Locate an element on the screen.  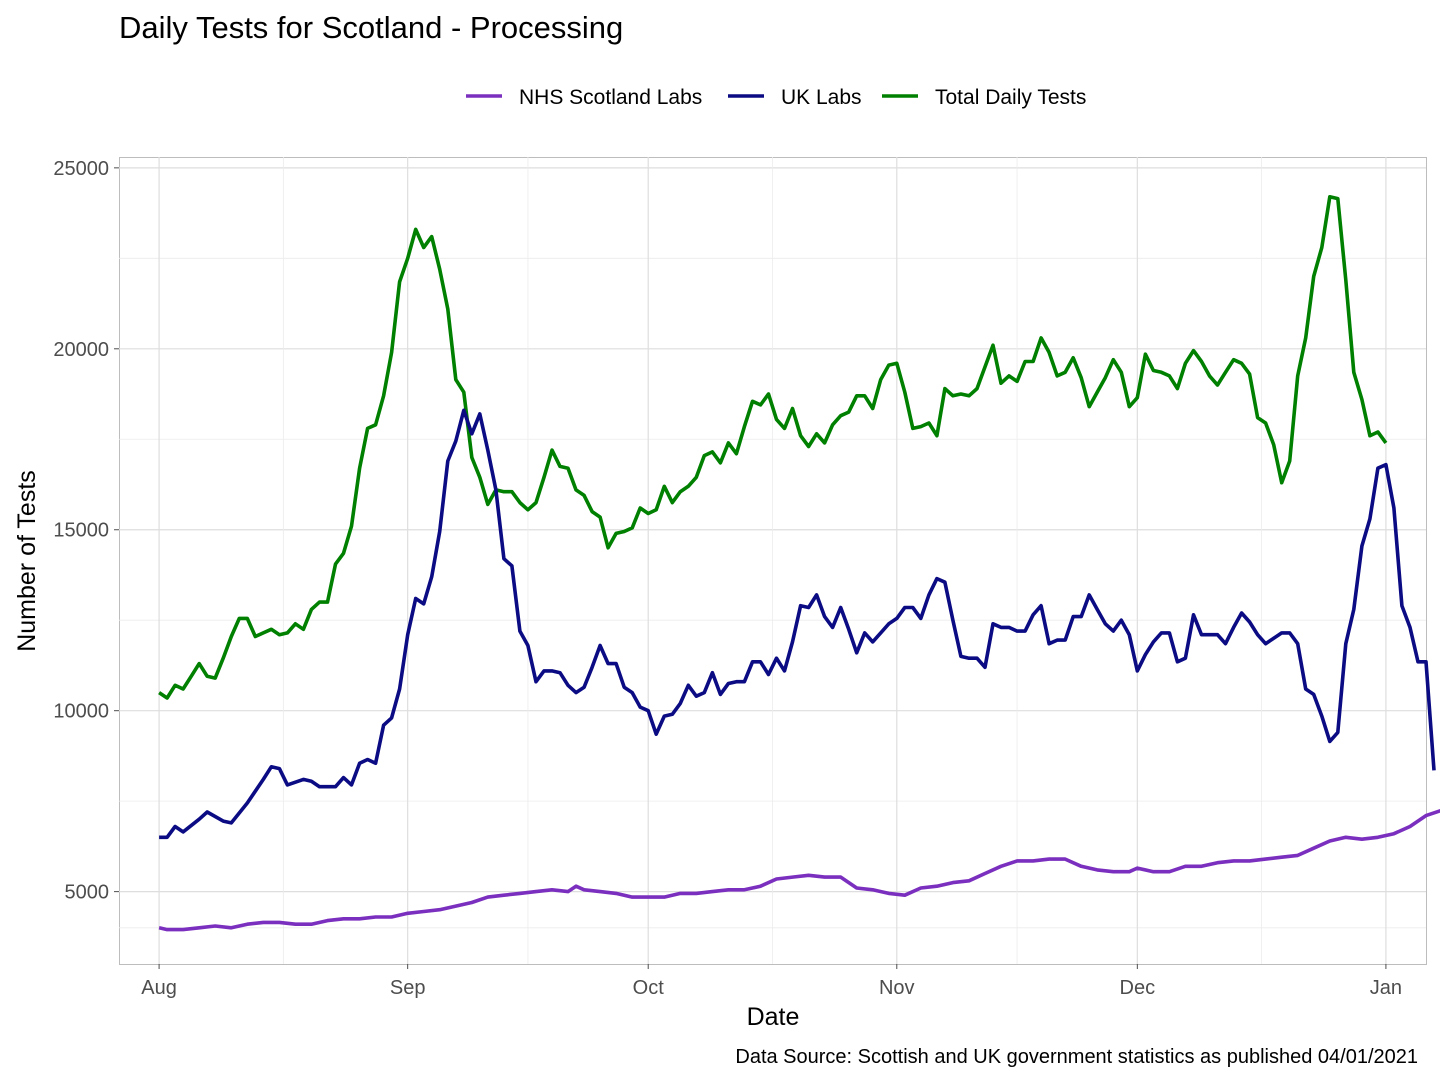
y-tick-label-2: 15000 is located at coordinates (81, 531).